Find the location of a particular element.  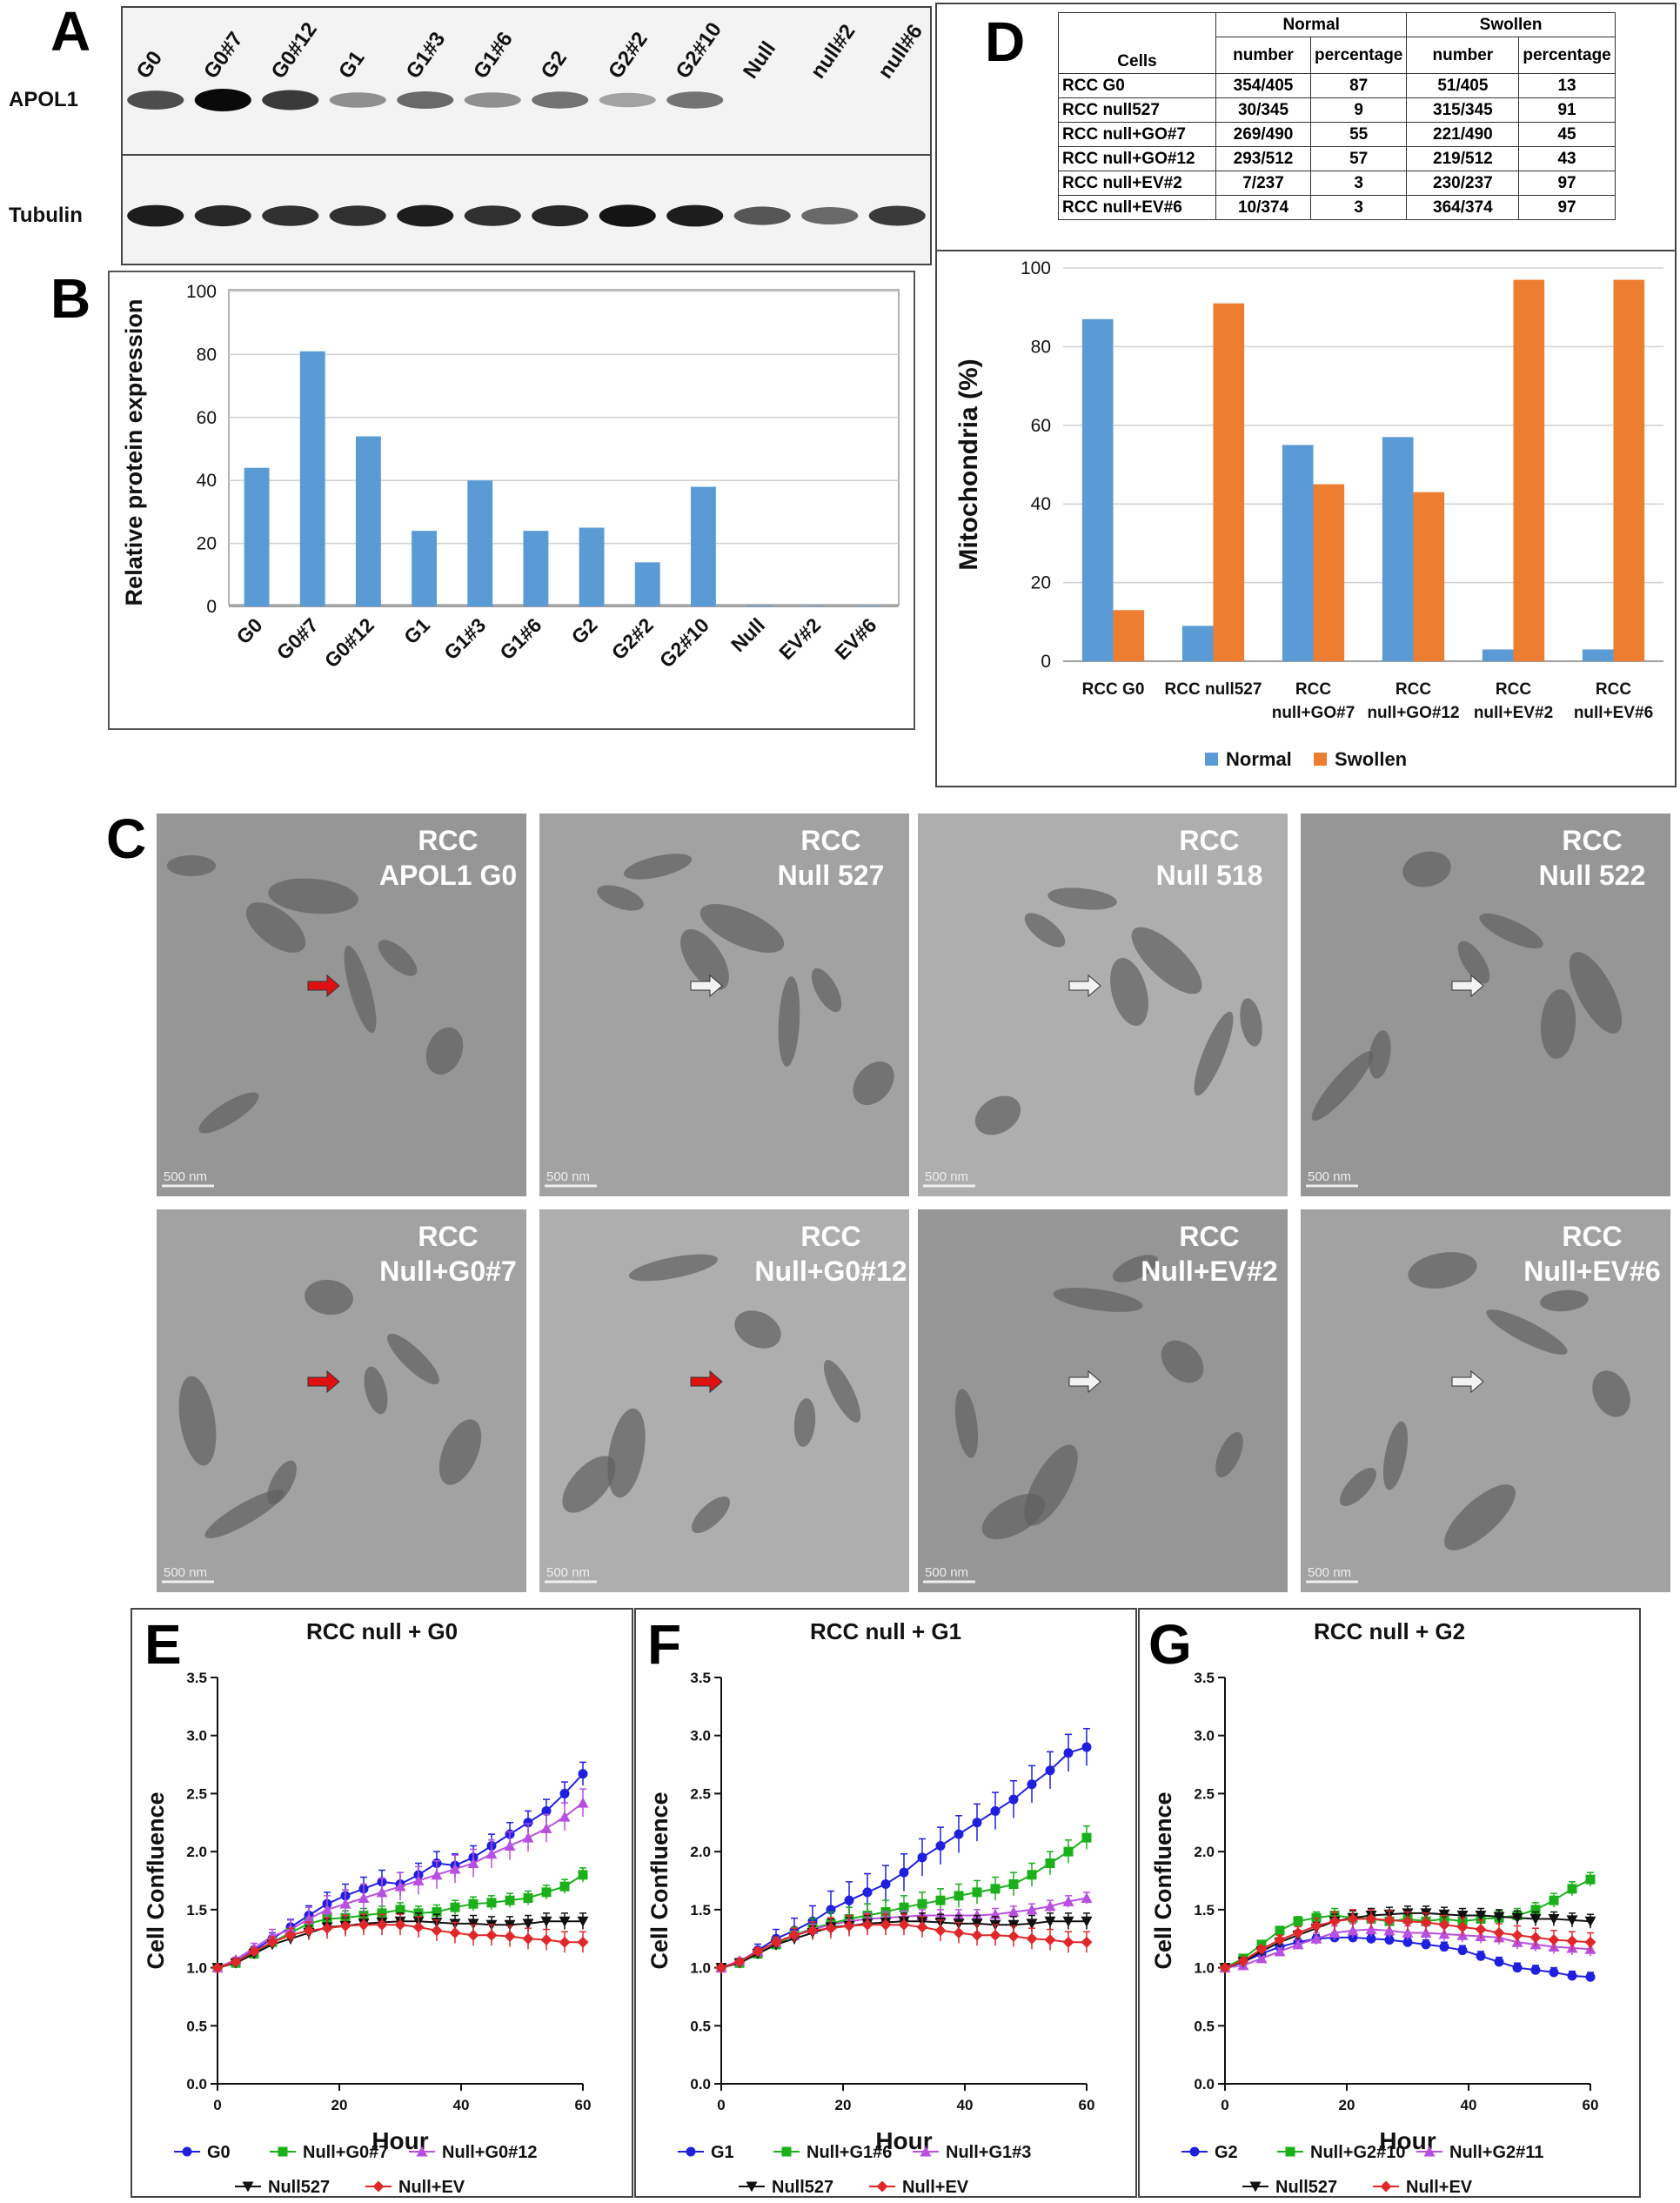

chart-title: RCC null + G2 is located at coordinates (1389, 1631).